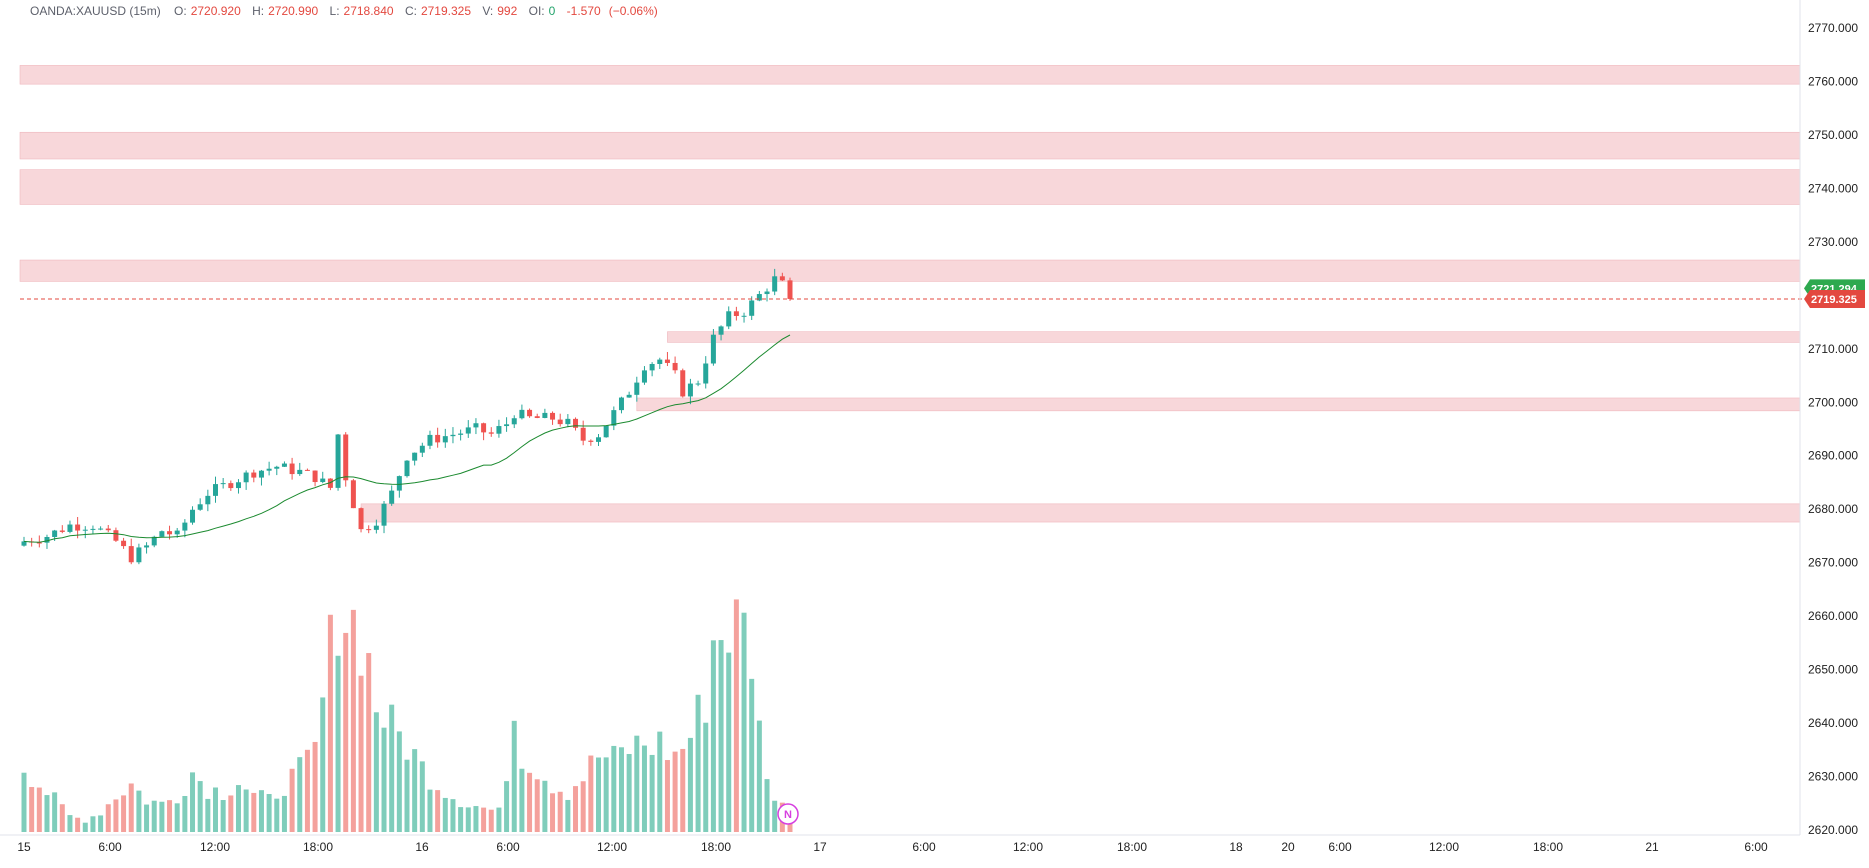 This screenshot has height=868, width=1869. What do you see at coordinates (1833, 456) in the screenshot?
I see `price-tick-label: 2690.000` at bounding box center [1833, 456].